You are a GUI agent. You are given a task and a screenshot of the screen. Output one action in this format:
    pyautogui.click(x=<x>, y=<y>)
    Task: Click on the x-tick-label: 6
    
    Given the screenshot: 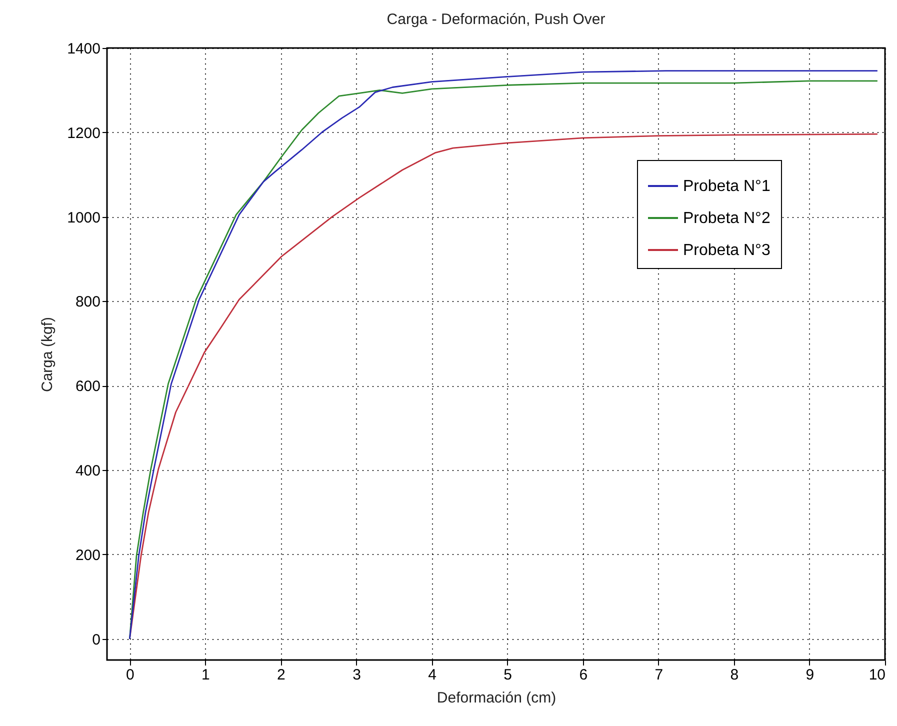 What is the action you would take?
    pyautogui.click(x=583, y=675)
    